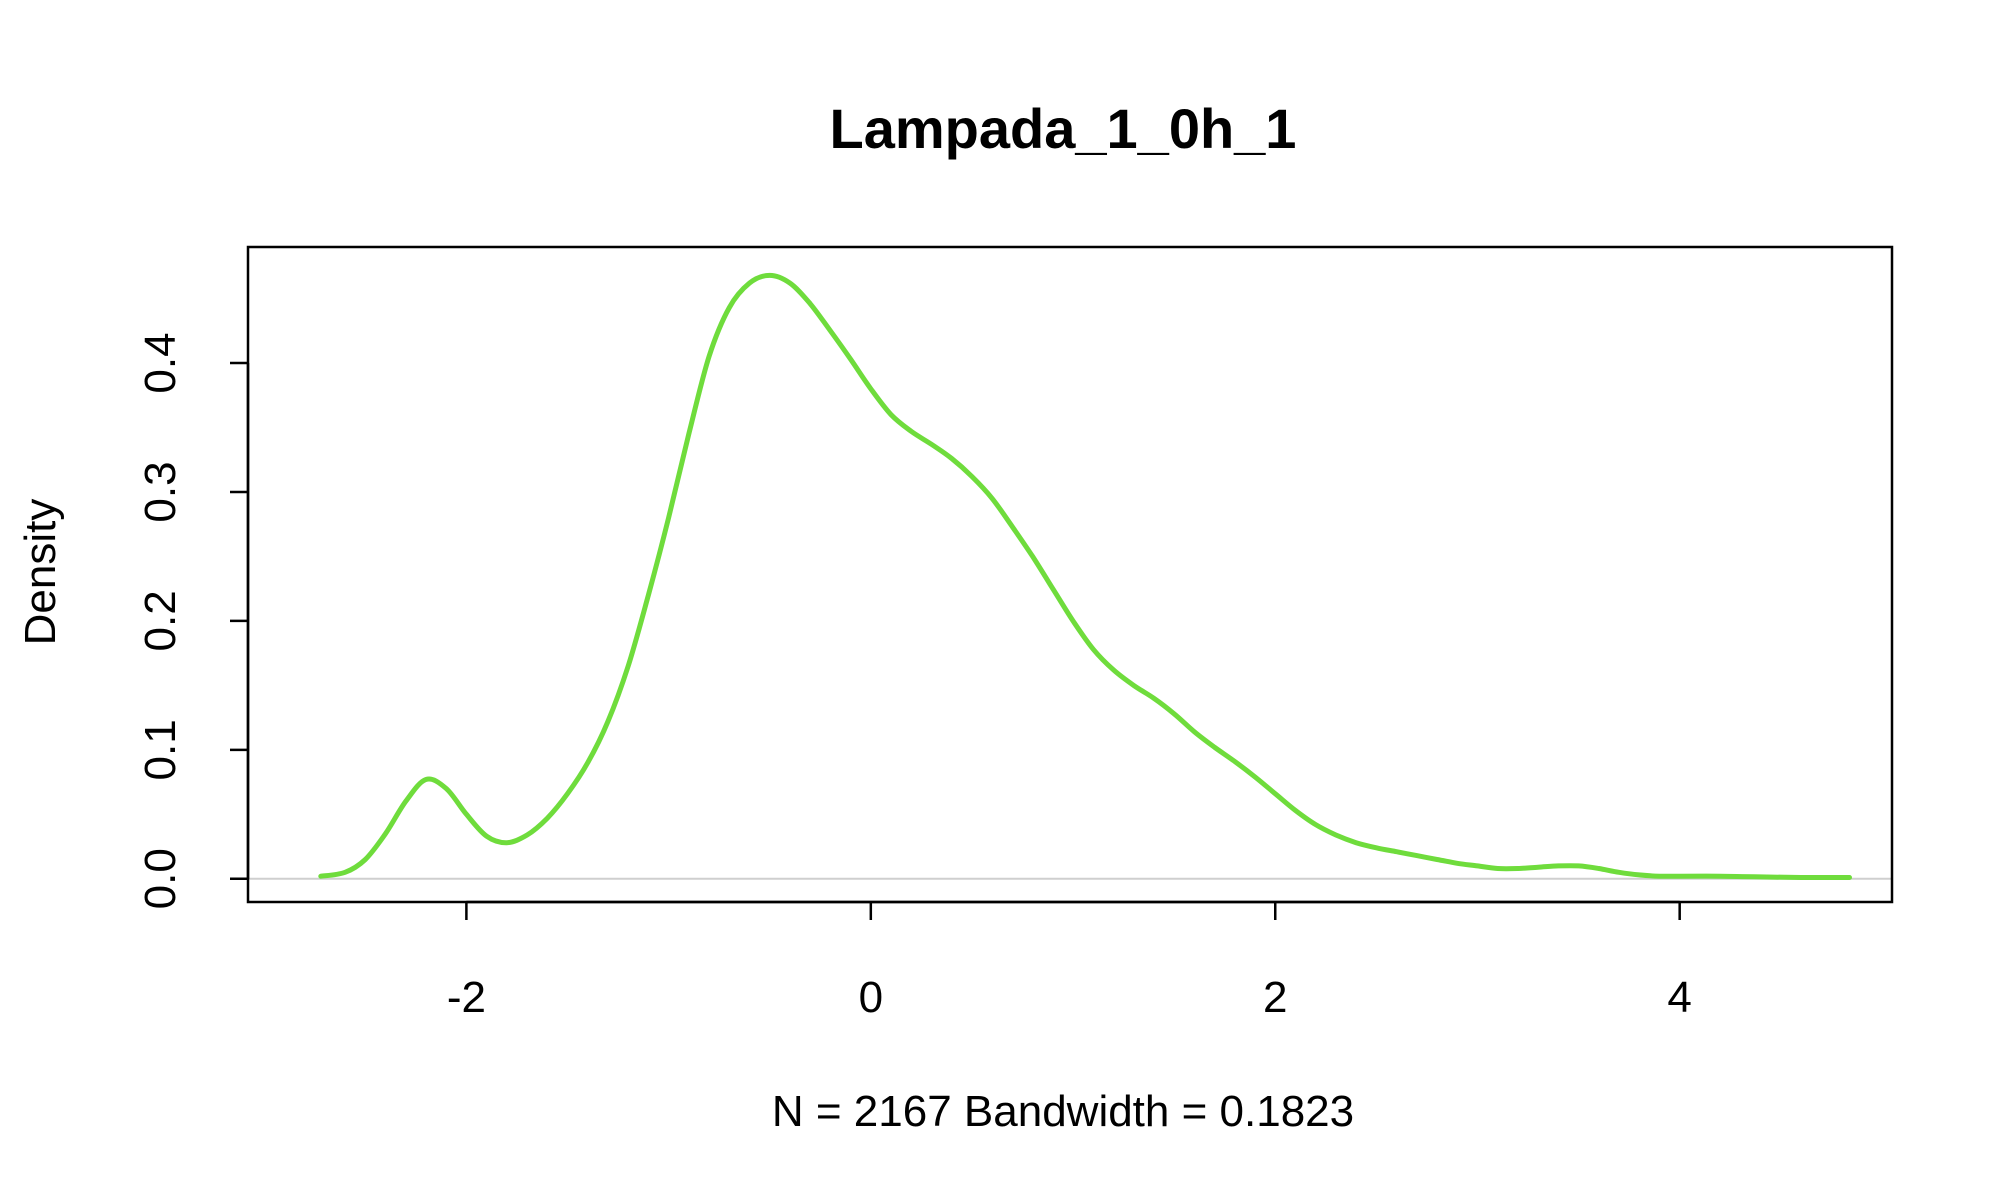 Image resolution: width=2000 pixels, height=1200 pixels. What do you see at coordinates (160, 749) in the screenshot?
I see `y-tick-label: 0.1` at bounding box center [160, 749].